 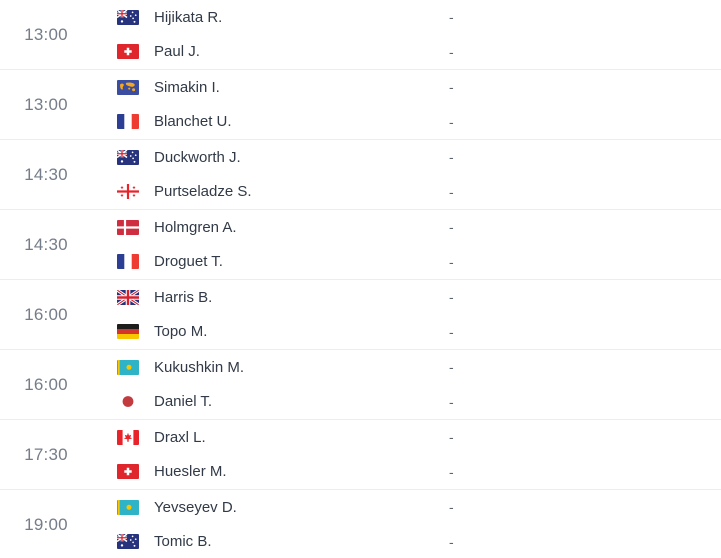 What do you see at coordinates (188, 17) in the screenshot?
I see `player-name: Hijikata R.` at bounding box center [188, 17].